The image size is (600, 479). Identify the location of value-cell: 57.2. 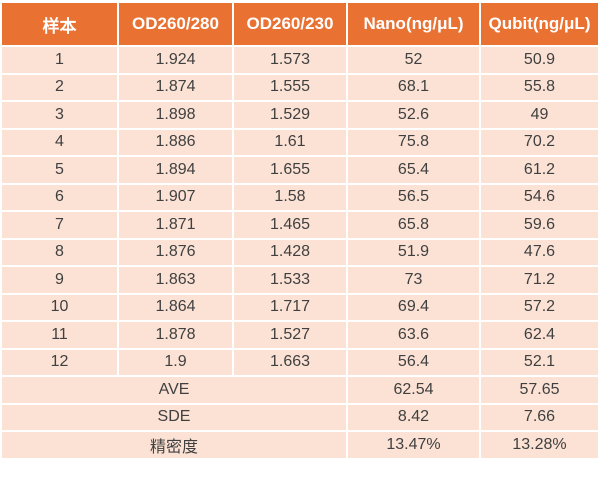
(539, 307).